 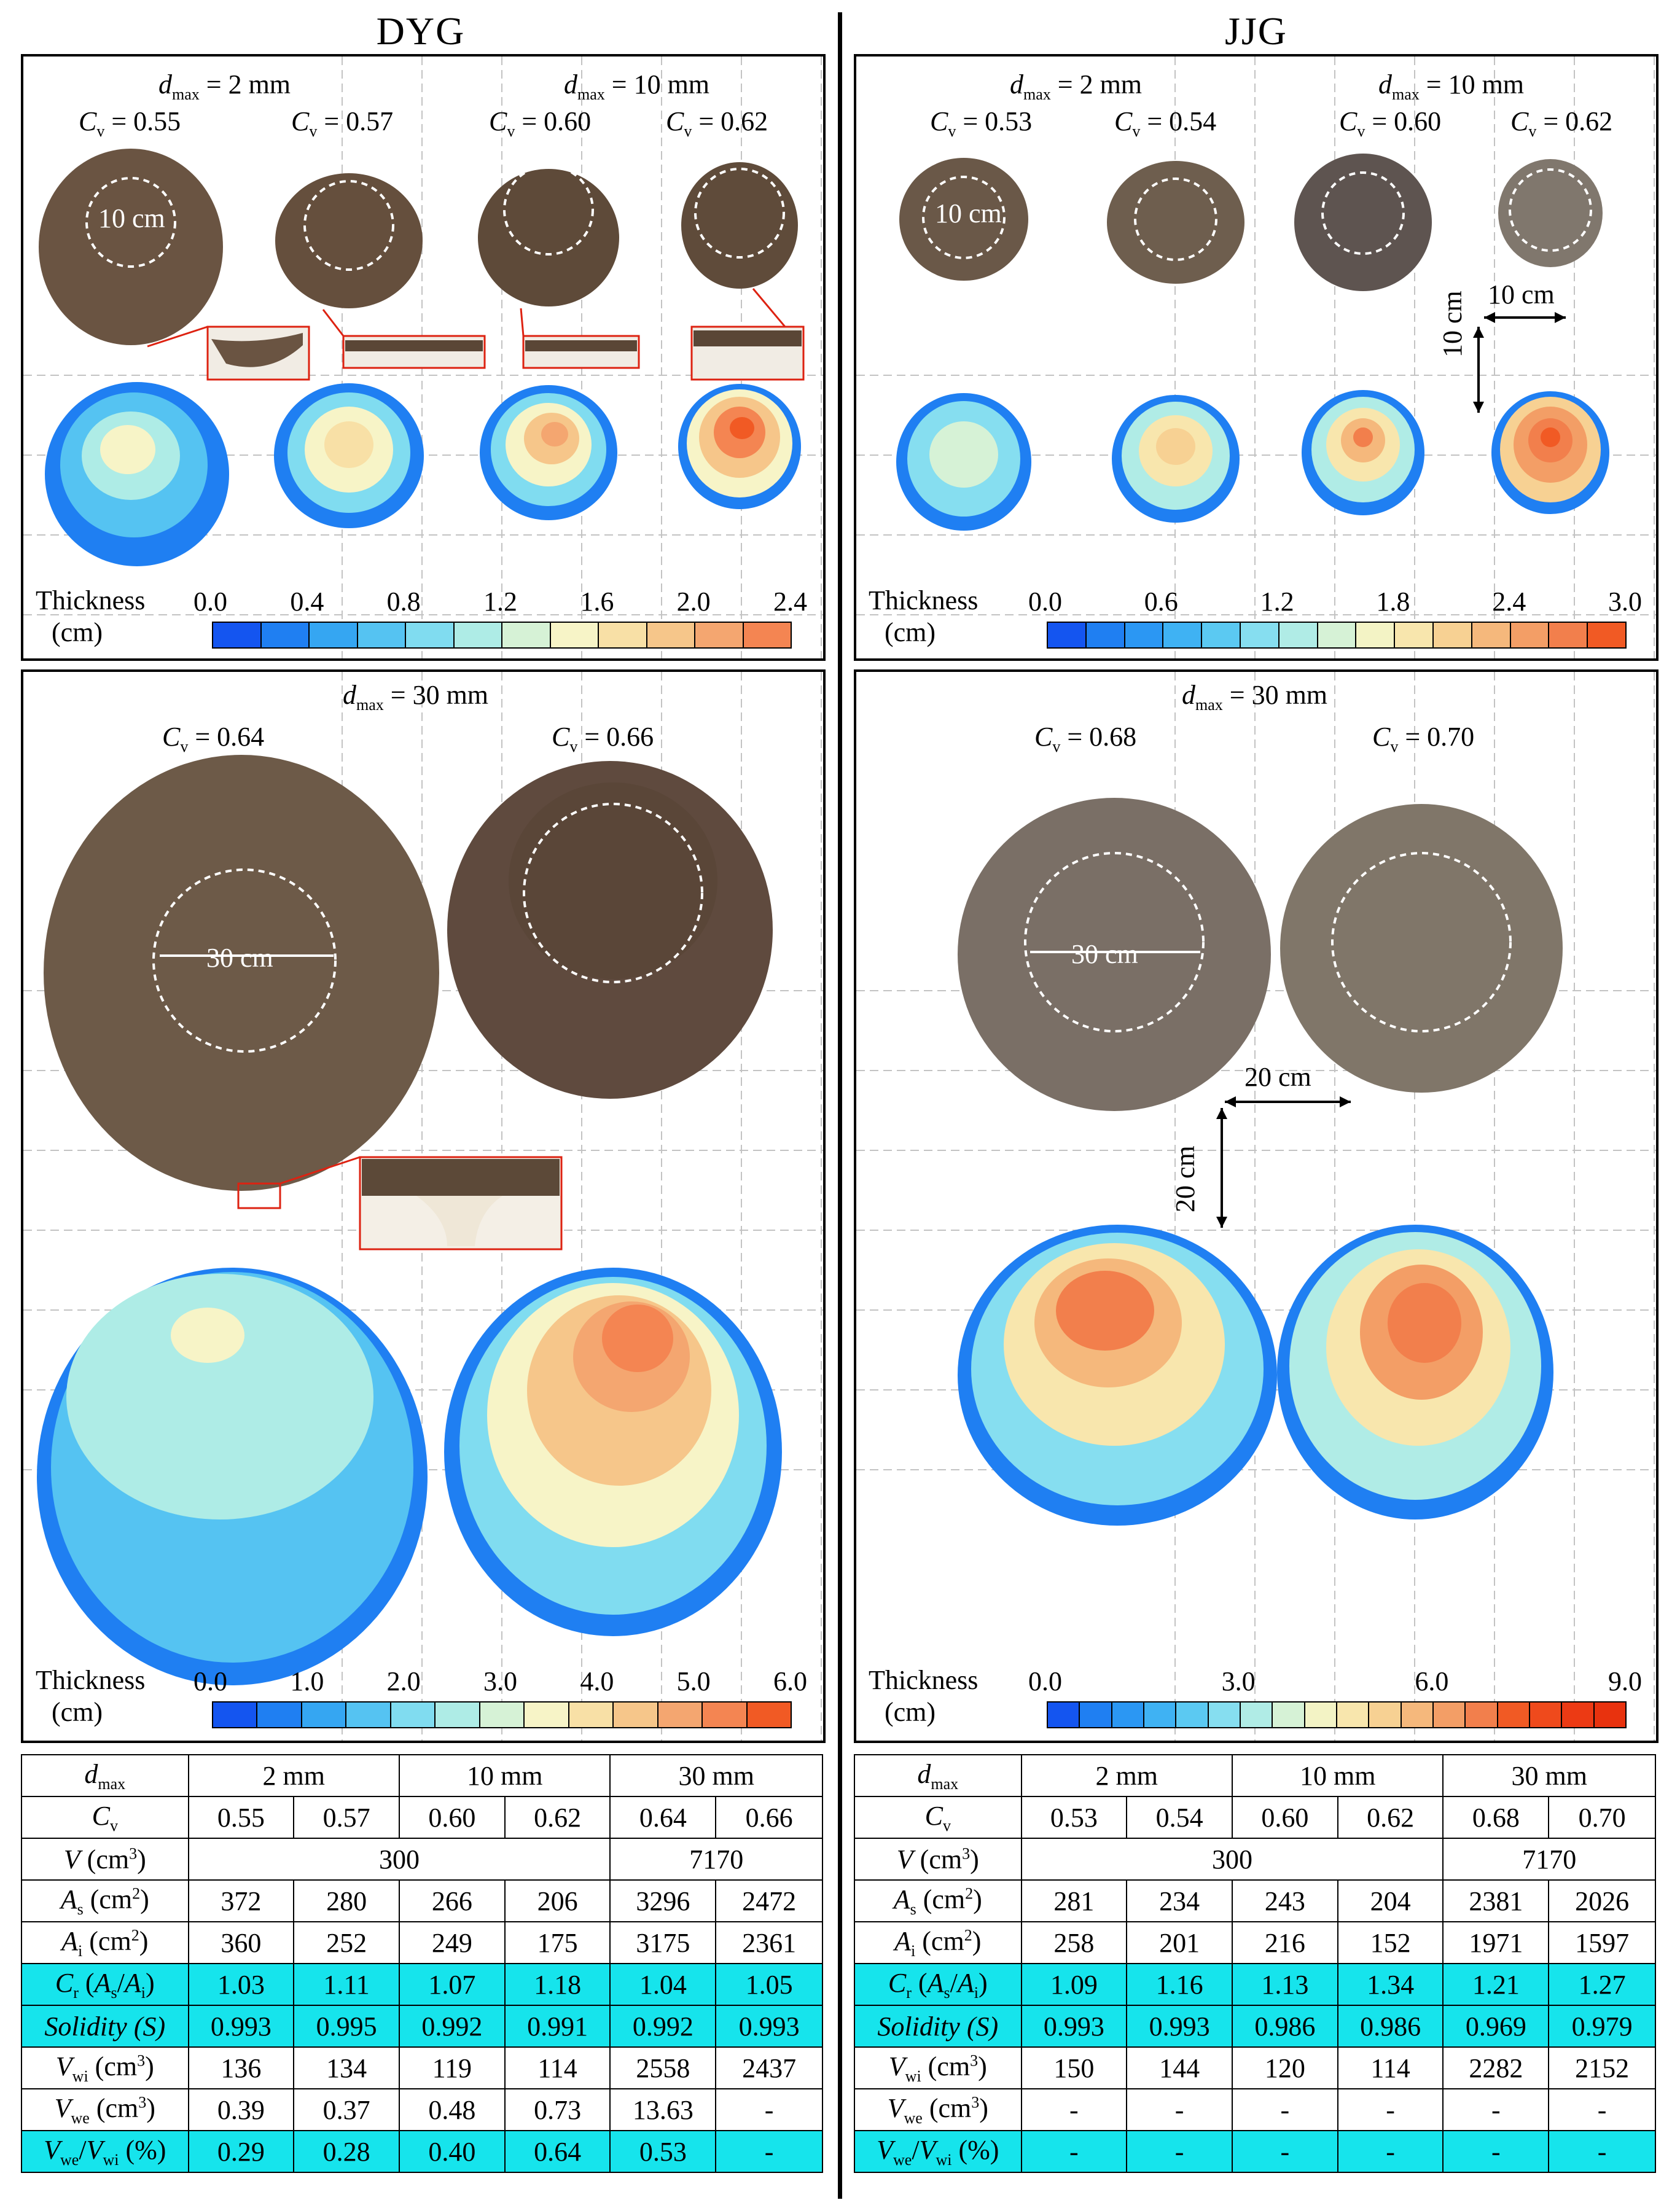 What do you see at coordinates (557, 1984) in the screenshot?
I see `table-cell: 1.18` at bounding box center [557, 1984].